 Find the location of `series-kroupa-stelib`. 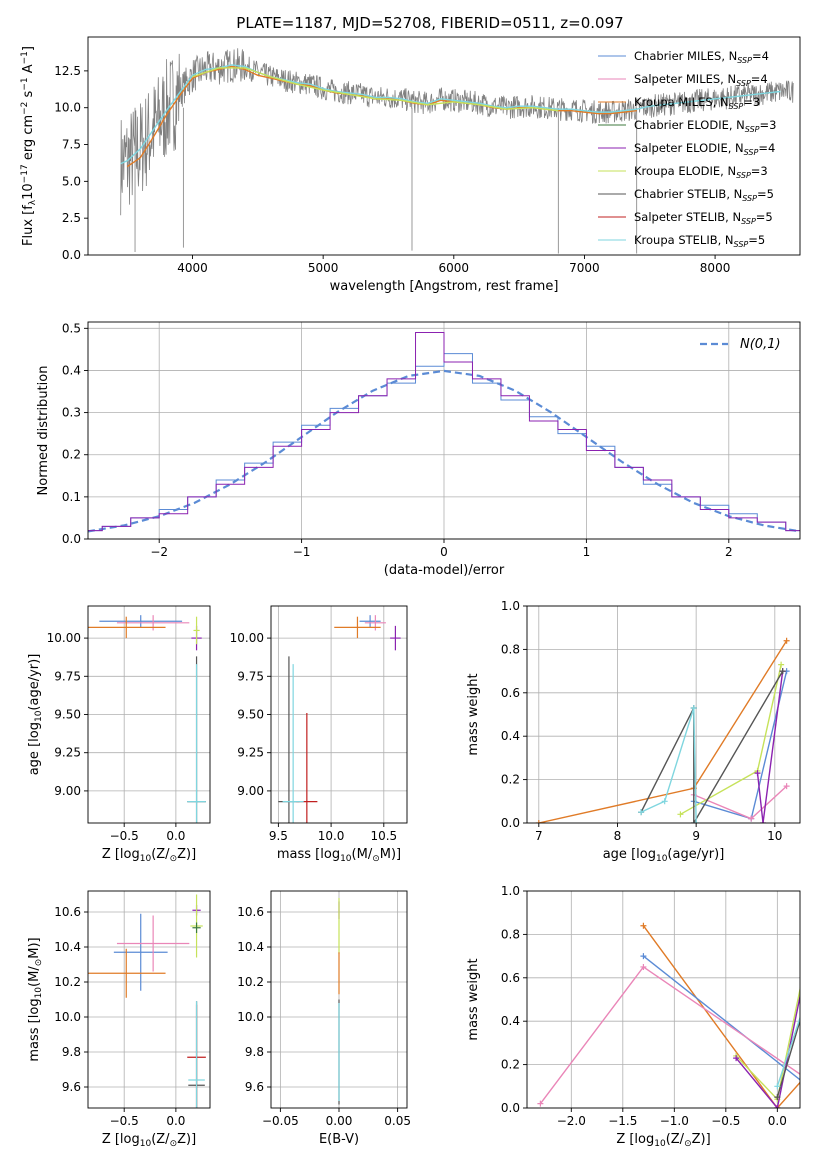

series-kroupa-stelib is located at coordinates (450, 114).